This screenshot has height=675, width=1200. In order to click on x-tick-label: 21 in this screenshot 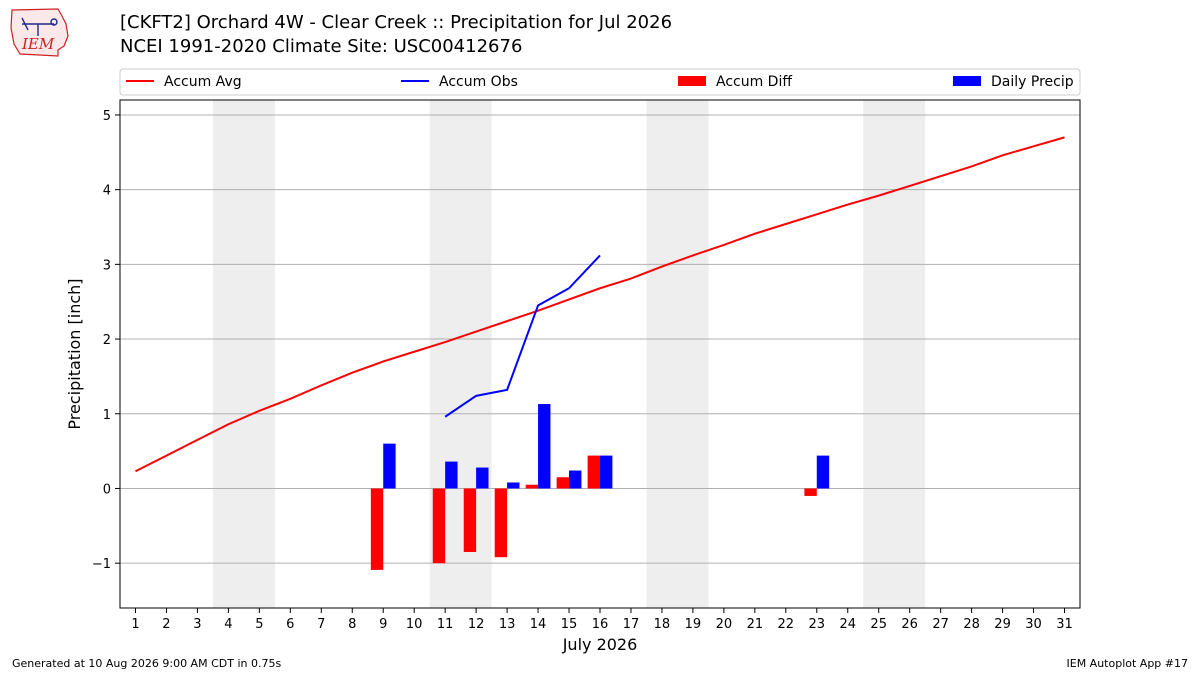, I will do `click(755, 624)`.